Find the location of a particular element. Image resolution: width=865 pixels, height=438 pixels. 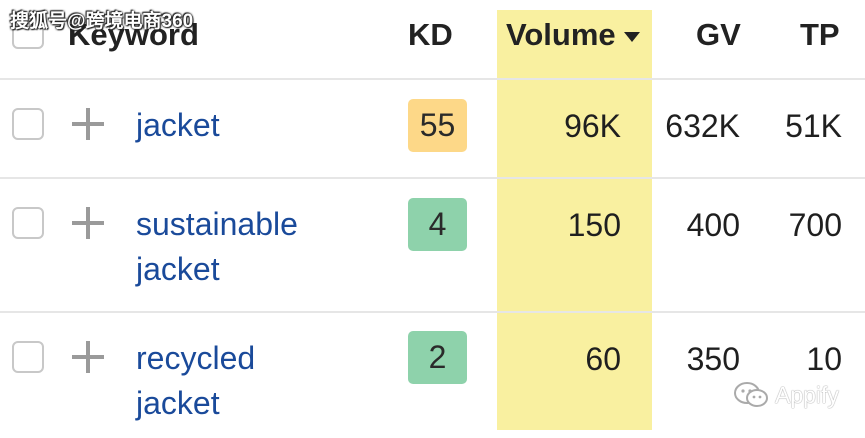

select-all-checkbox is located at coordinates (28, 33).